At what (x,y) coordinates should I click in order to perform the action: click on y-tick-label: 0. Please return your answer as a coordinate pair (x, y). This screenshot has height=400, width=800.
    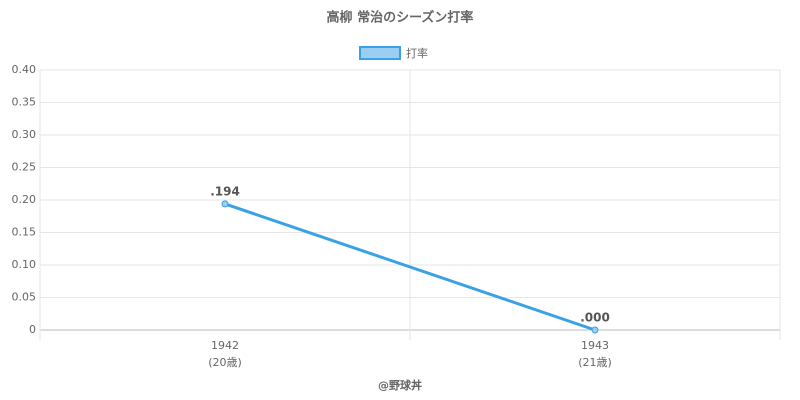
    Looking at the image, I should click on (32, 329).